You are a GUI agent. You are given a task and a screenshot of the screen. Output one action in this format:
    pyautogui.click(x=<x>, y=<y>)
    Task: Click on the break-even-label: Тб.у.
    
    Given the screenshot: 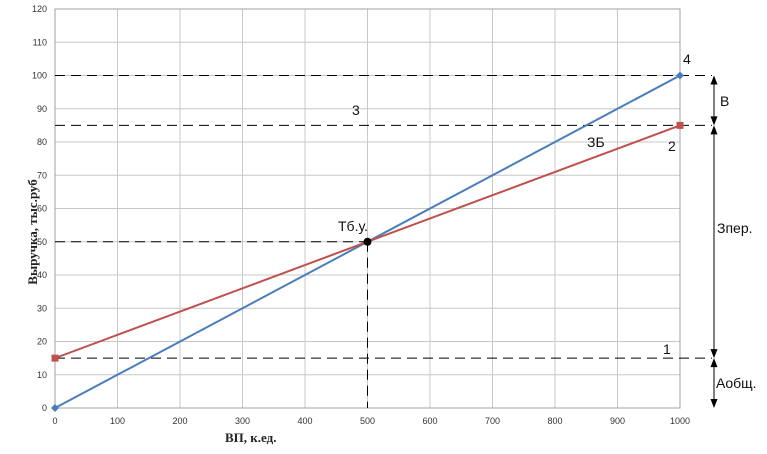 What is the action you would take?
    pyautogui.click(x=353, y=226)
    